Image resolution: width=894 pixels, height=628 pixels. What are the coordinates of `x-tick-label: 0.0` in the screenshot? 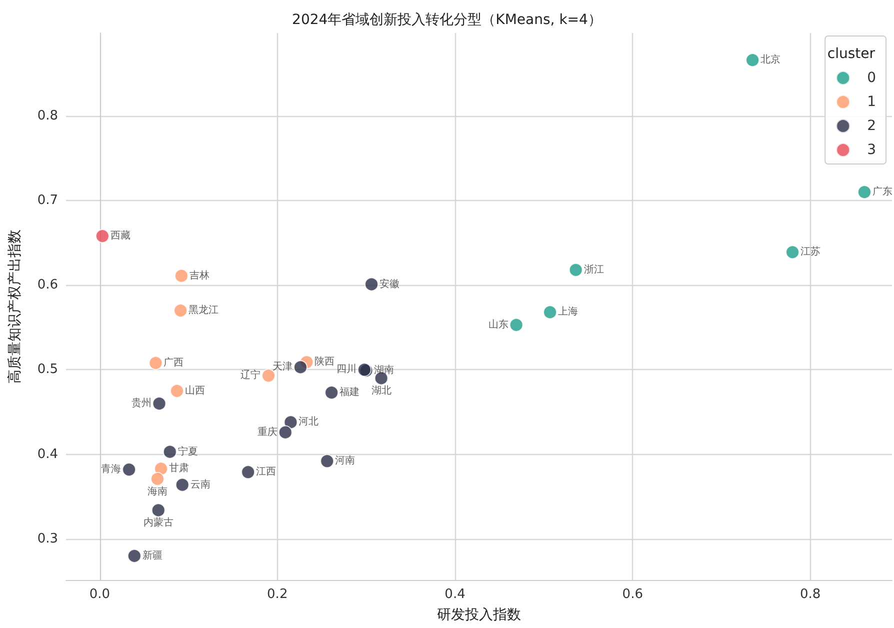 It's located at (99, 594).